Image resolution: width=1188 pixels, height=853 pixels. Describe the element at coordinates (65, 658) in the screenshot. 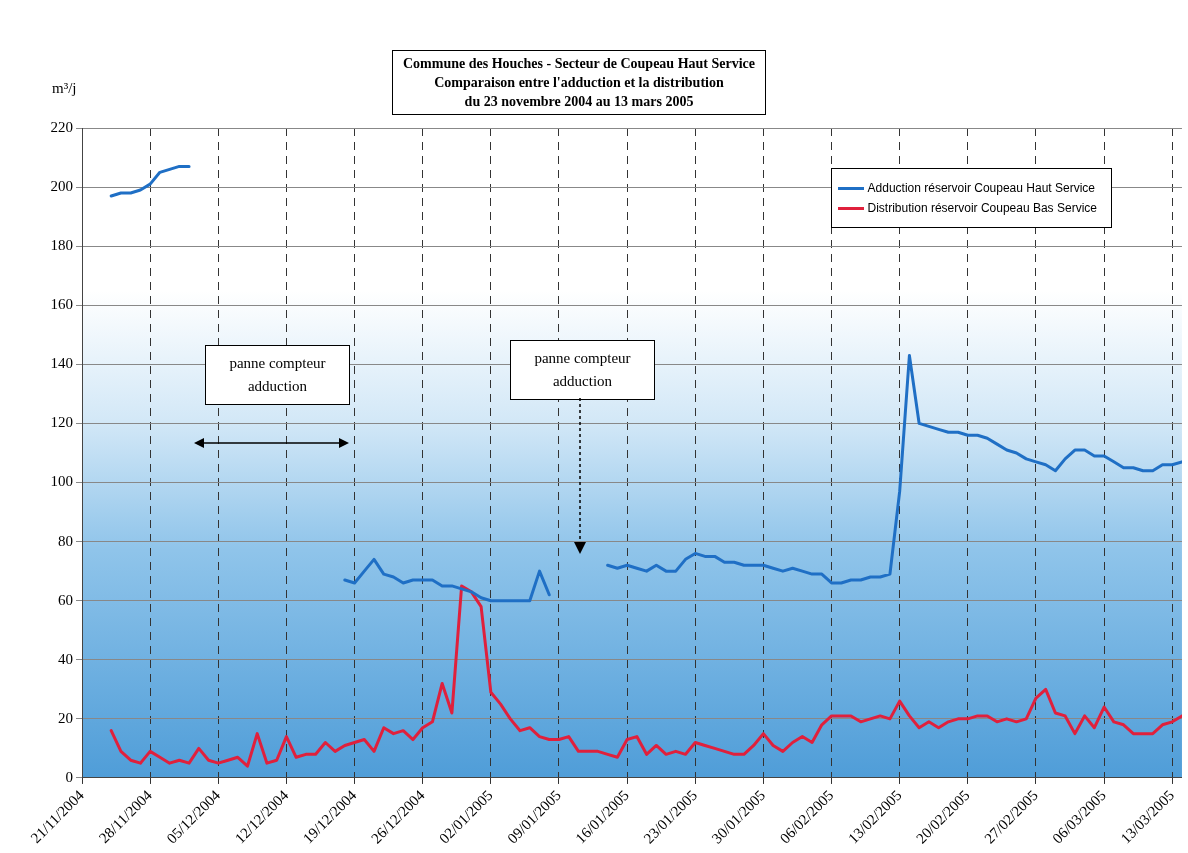

I see `y-tick-label: 40` at that location.